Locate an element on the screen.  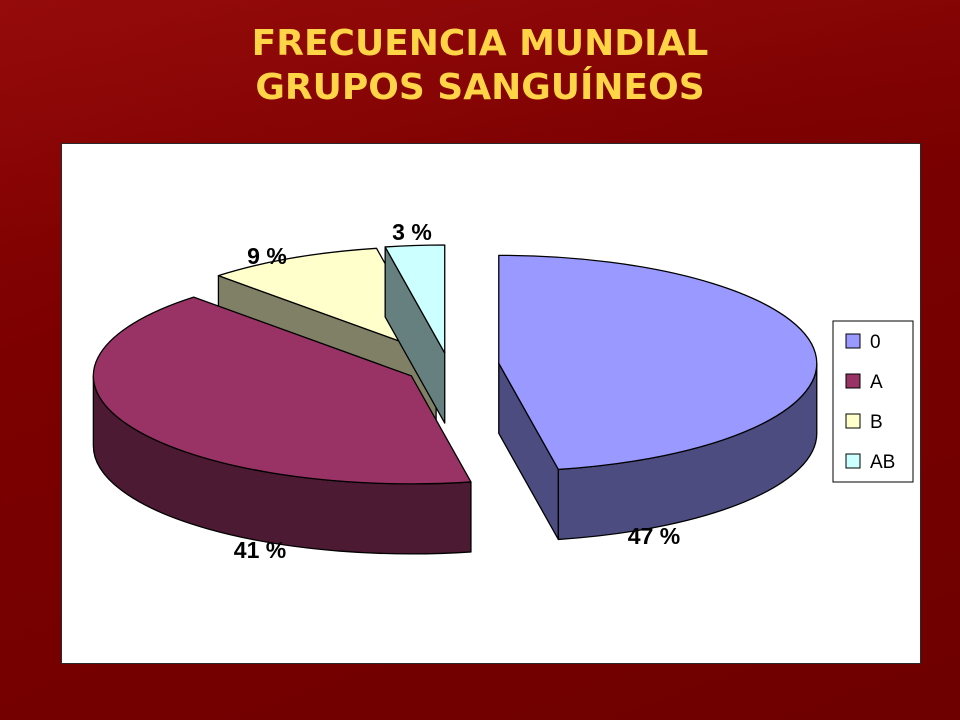
legend: 0 AB AB is located at coordinates (873, 401).